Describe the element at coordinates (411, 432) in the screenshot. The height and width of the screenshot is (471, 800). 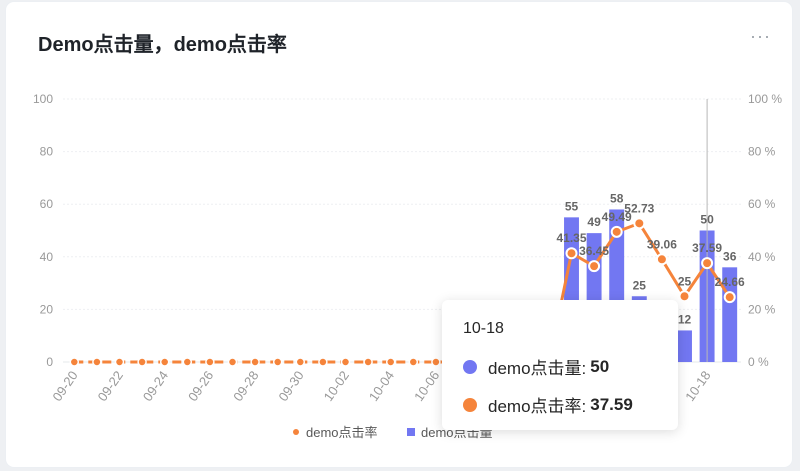
I see `legend-bar-marker` at that location.